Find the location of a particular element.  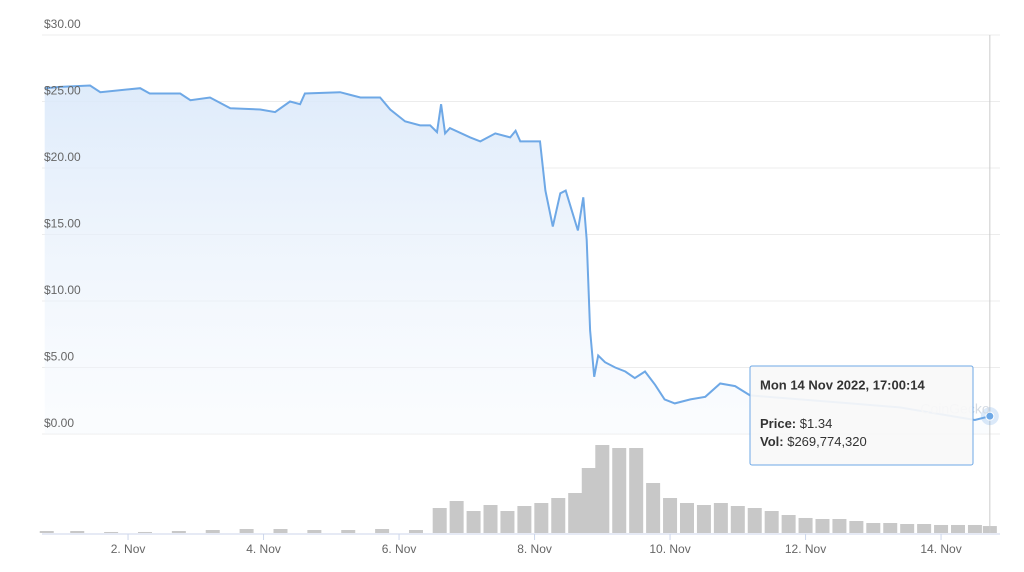

x-tick-label: 8. Nov is located at coordinates (534, 549).